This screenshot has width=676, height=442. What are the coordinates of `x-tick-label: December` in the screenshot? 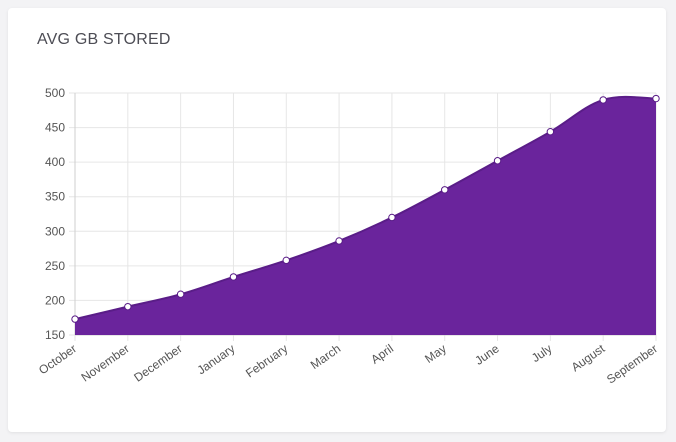 It's located at (157, 362).